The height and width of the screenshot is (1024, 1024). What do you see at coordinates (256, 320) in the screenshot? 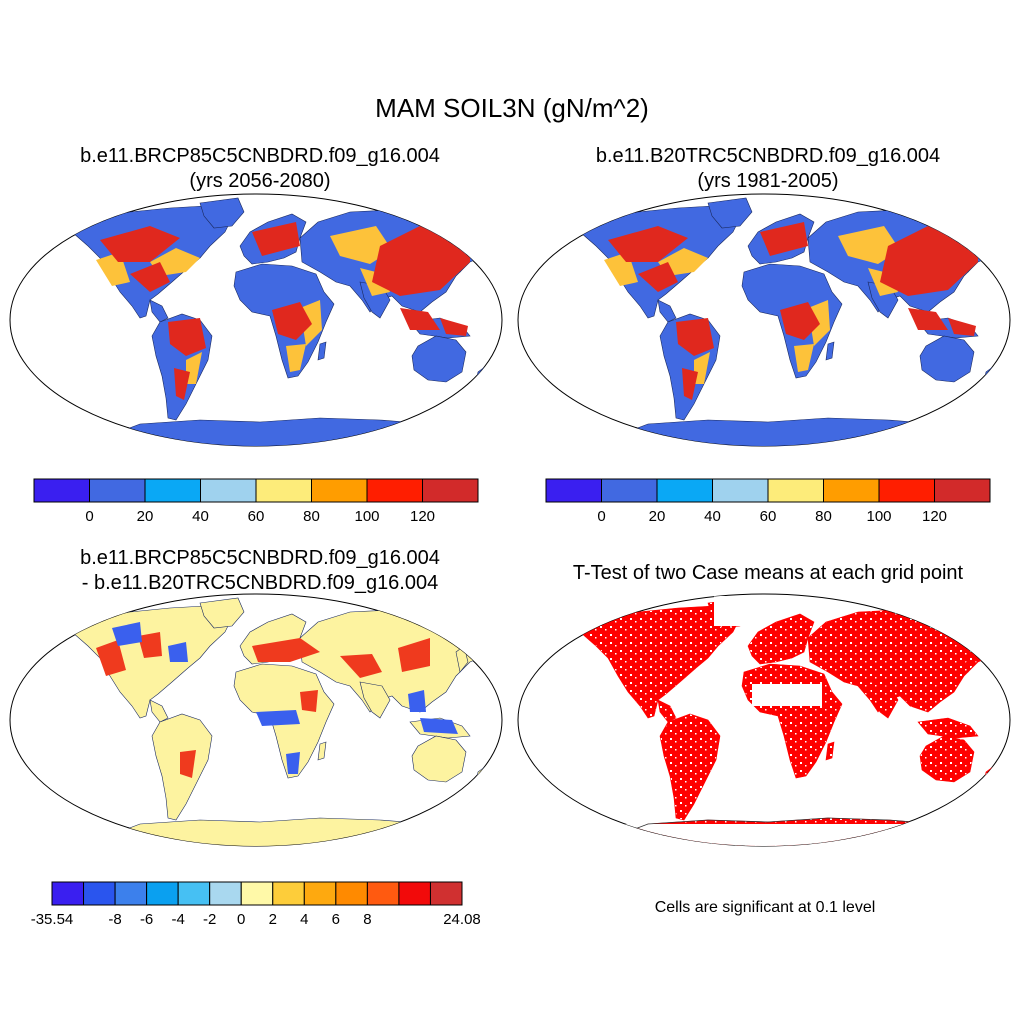
I see `map-panel-case1` at bounding box center [256, 320].